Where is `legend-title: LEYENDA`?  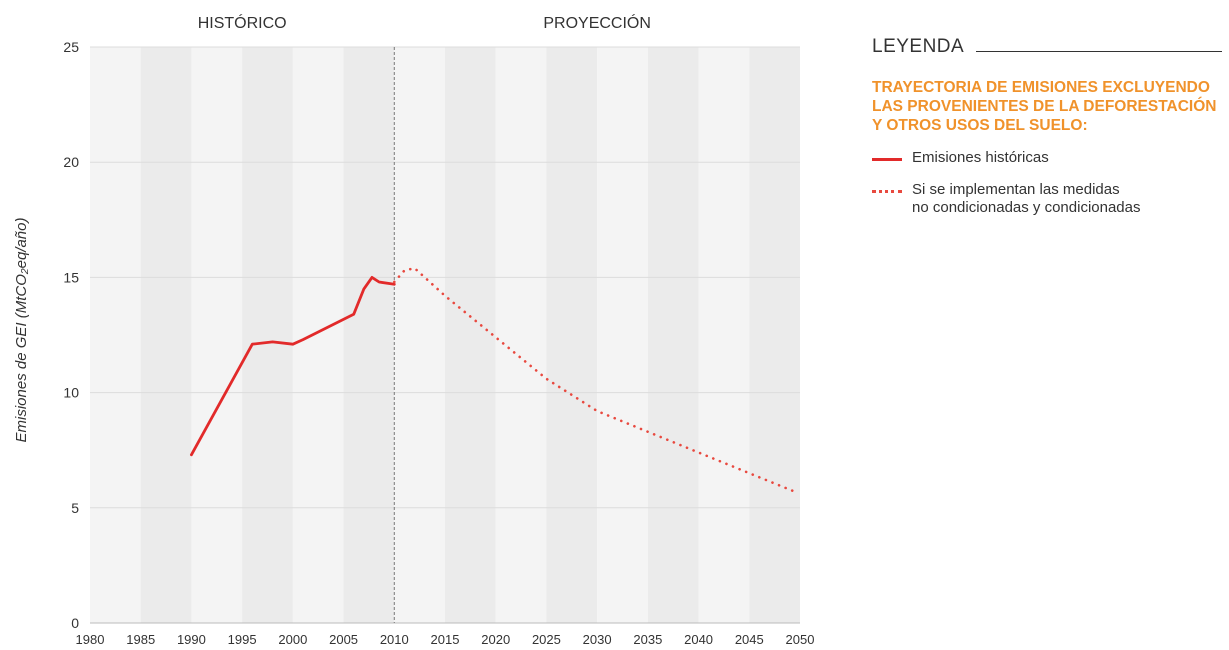
legend-title: LEYENDA is located at coordinates (918, 46).